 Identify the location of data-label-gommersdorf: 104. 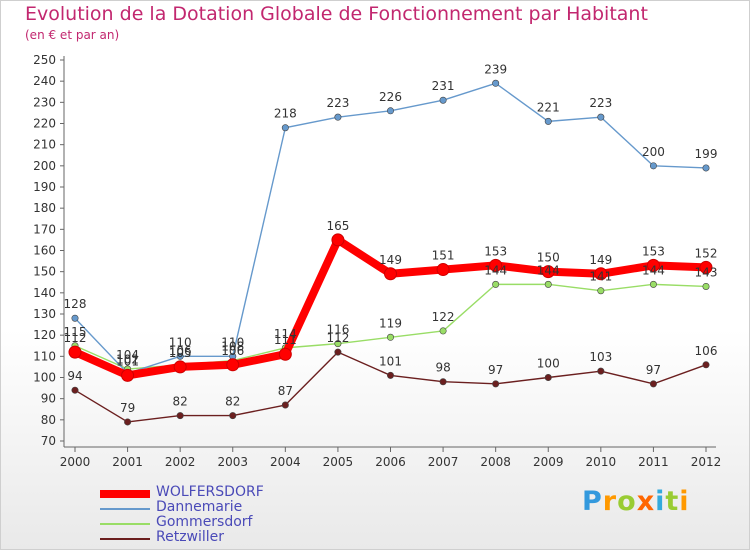
(127, 355).